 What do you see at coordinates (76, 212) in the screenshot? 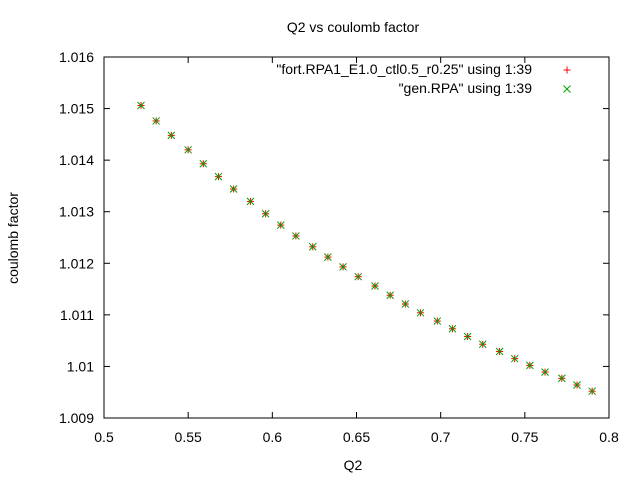
I see `y-tick-label: 1.013` at bounding box center [76, 212].